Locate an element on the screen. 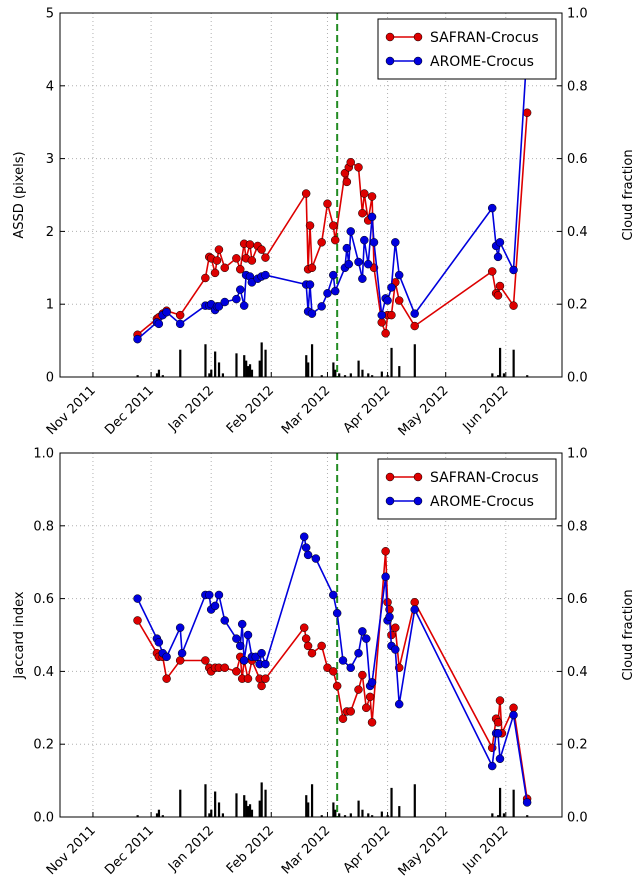 The image size is (640, 880). legend-box is located at coordinates (467, 49).